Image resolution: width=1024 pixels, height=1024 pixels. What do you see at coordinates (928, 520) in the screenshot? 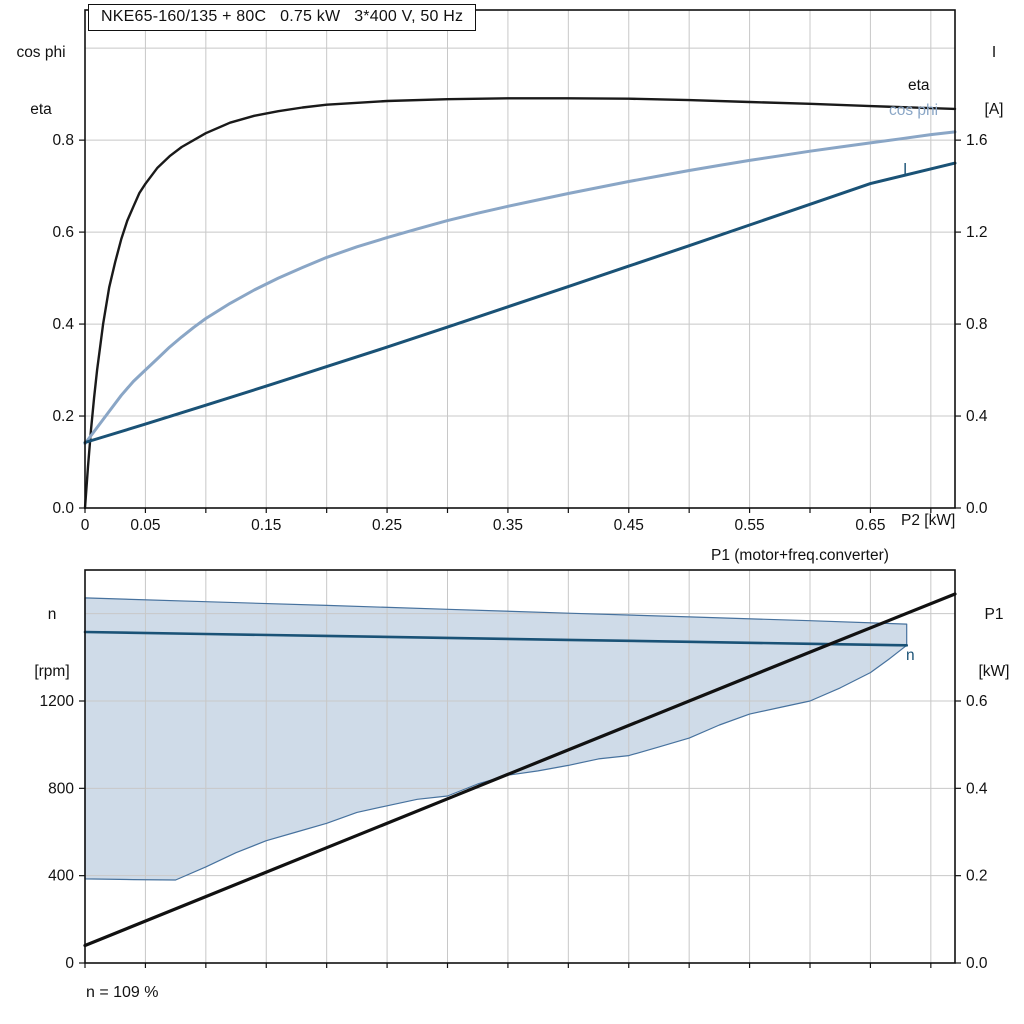
I see `x-axis-label: P2 [kW]` at bounding box center [928, 520].